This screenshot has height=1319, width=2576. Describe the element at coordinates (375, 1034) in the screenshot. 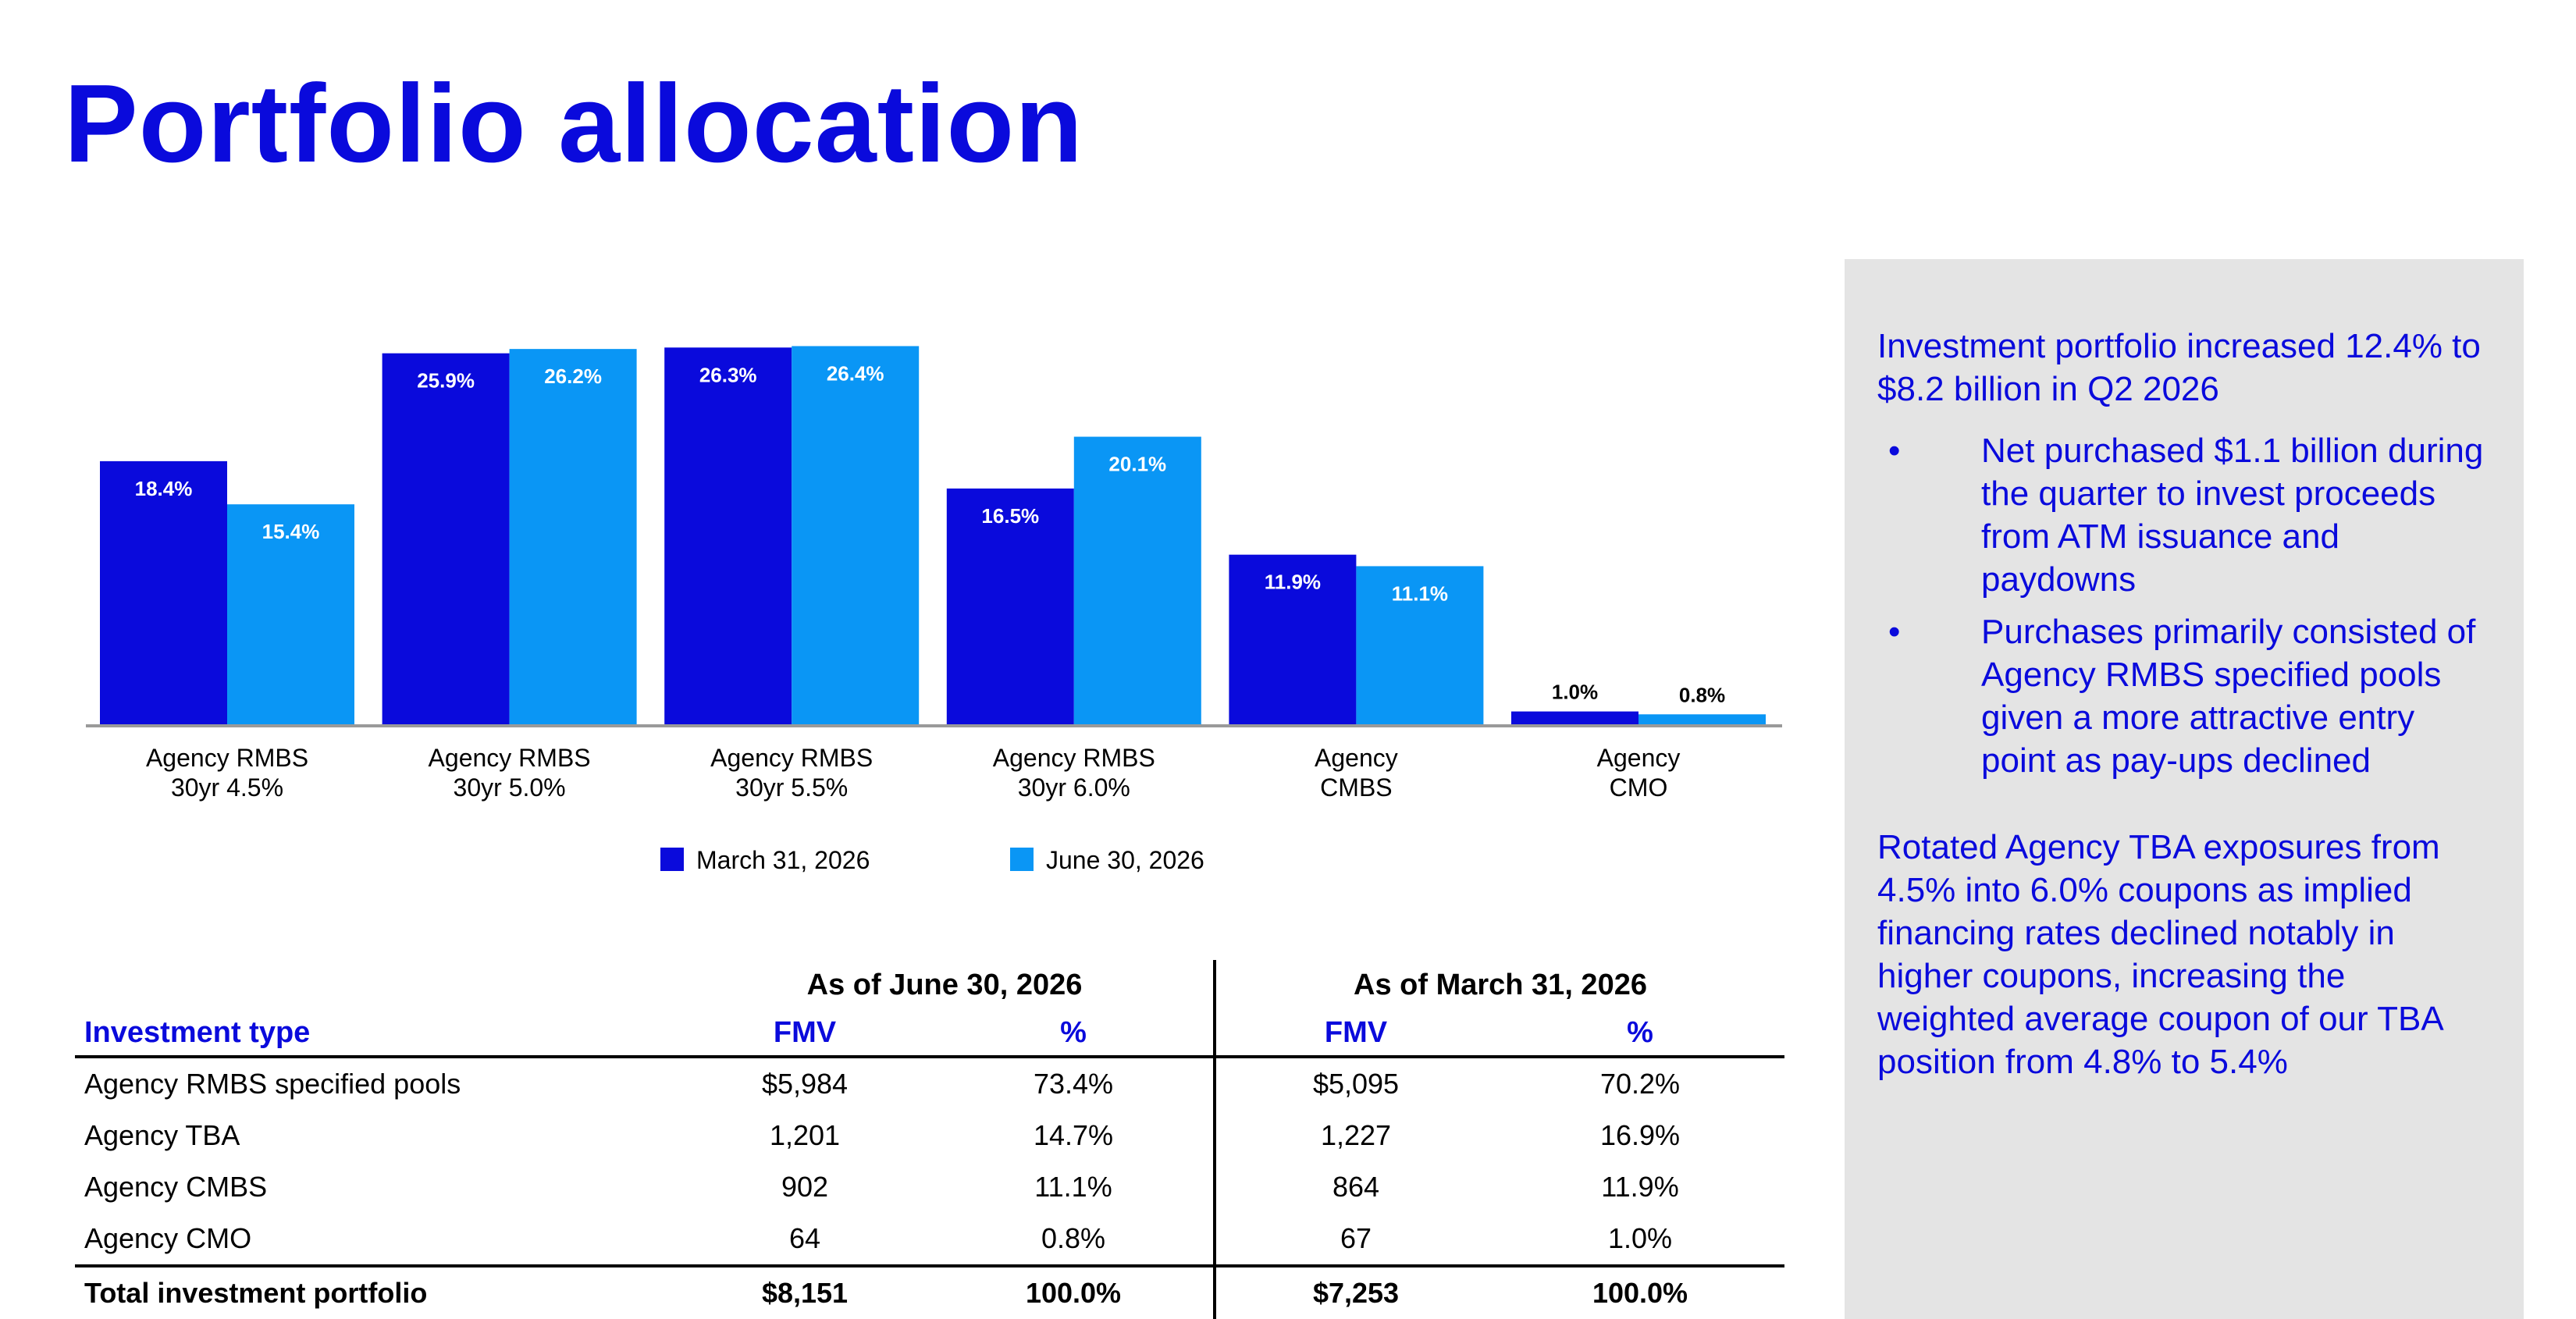

I see `col-header-investment-type: Investment type` at that location.